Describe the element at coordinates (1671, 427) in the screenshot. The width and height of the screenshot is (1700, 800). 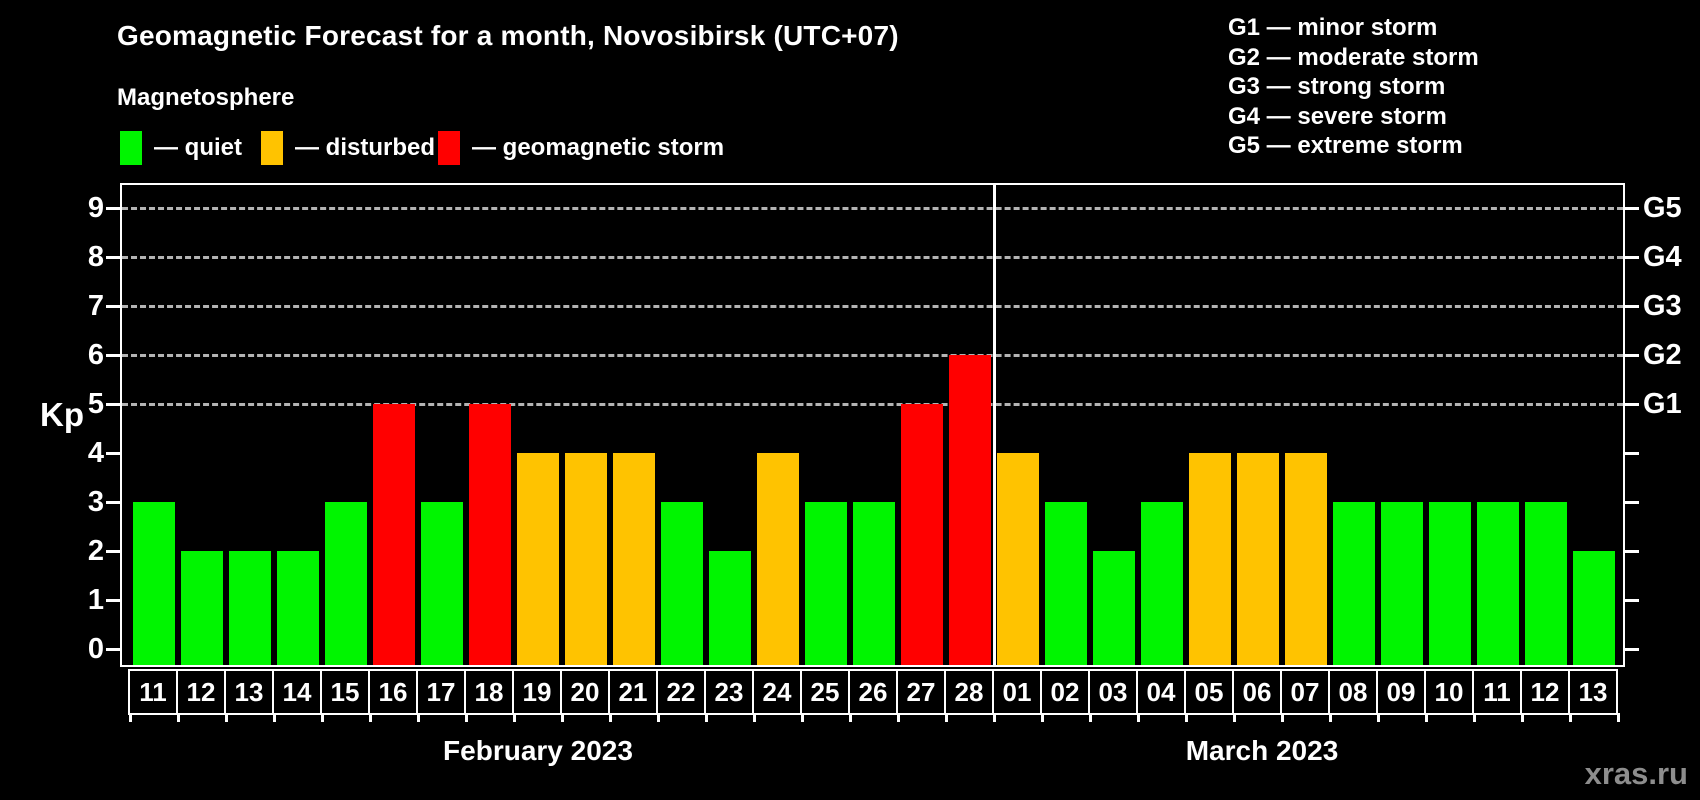
I see `g-axis-labels: G1 G2 G3 G4 G5` at that location.